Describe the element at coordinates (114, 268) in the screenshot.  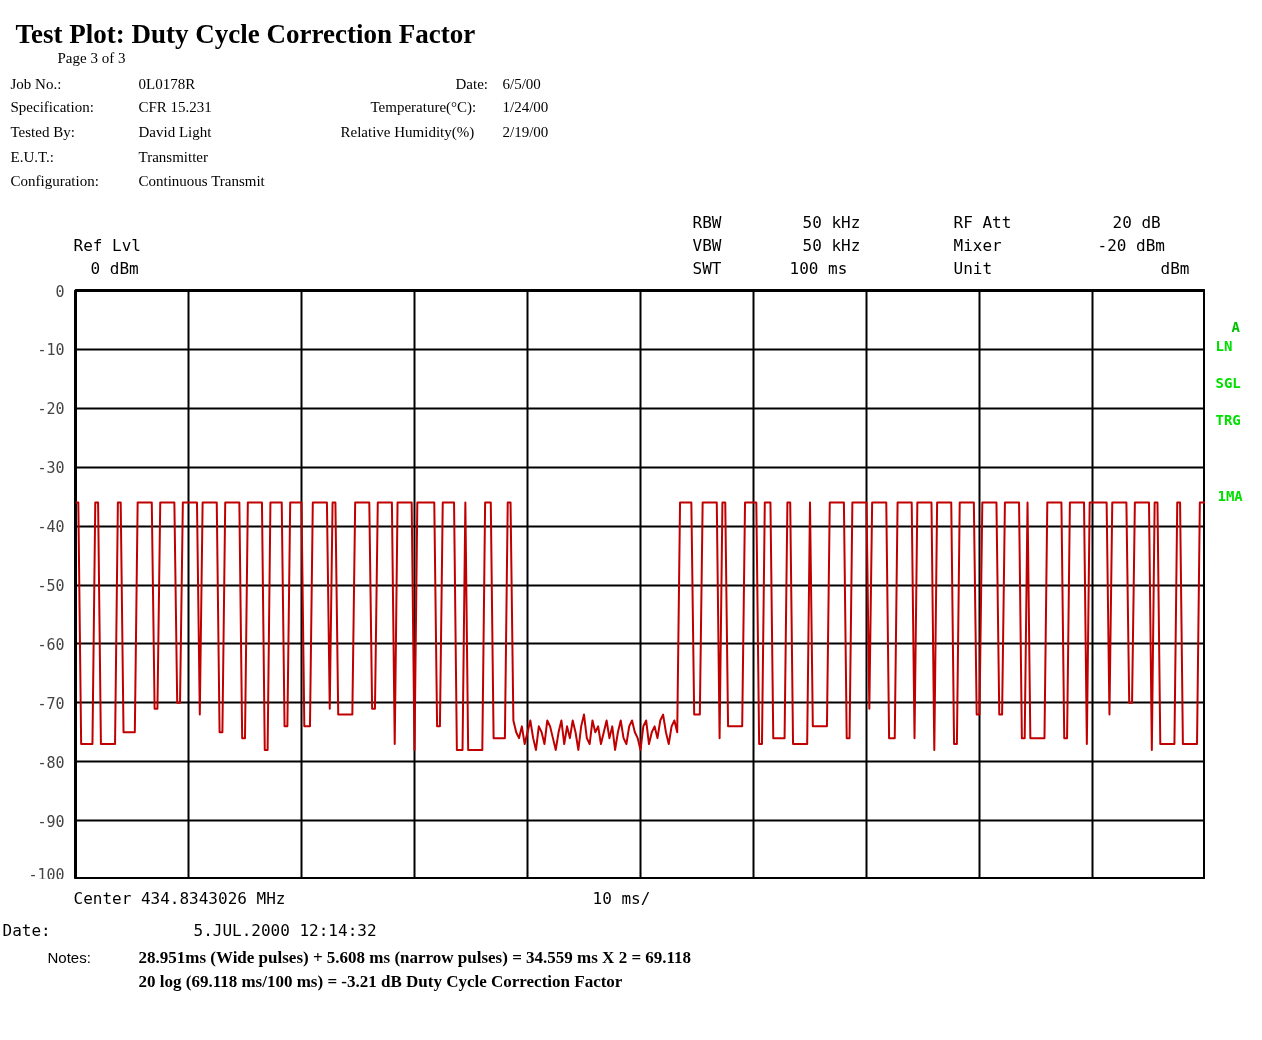
I see `text: 0 dBm` at that location.